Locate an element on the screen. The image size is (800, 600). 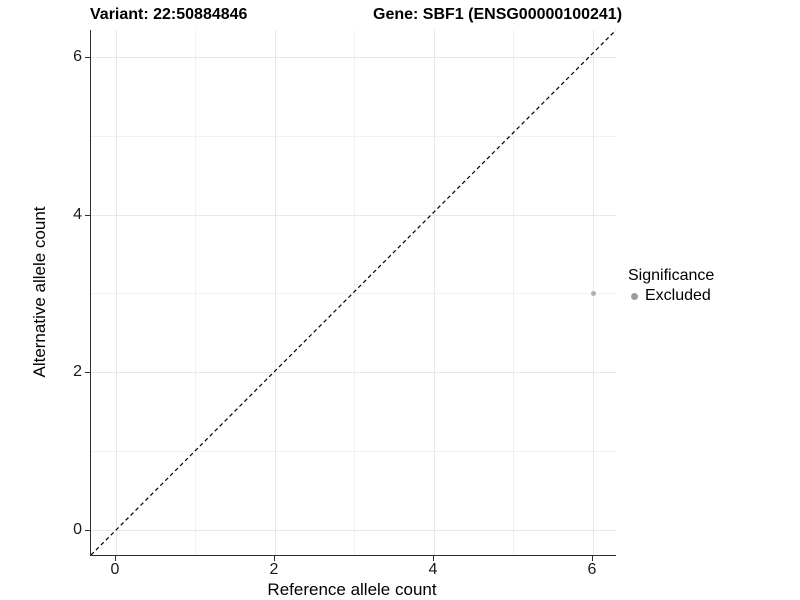
x-tick-label-2: 2 is located at coordinates (274, 569).